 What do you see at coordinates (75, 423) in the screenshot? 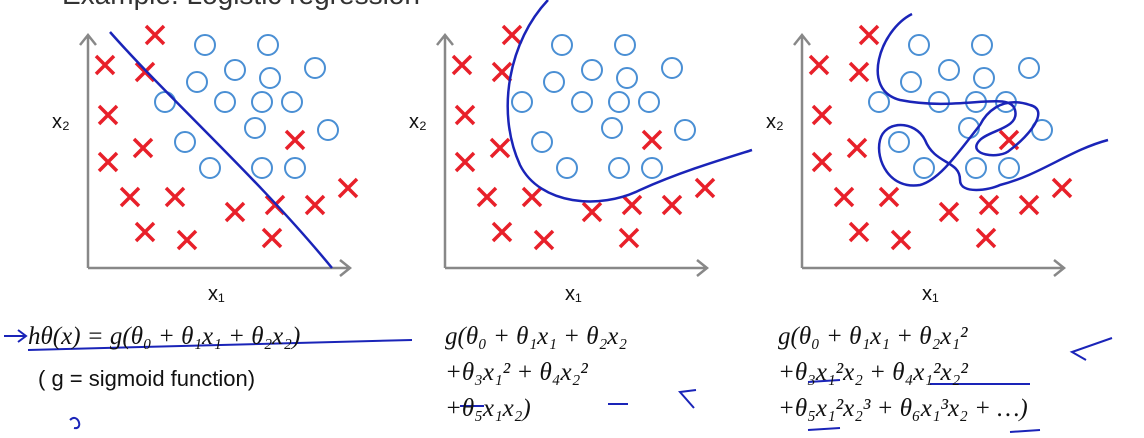
I see `scribble` at bounding box center [75, 423].